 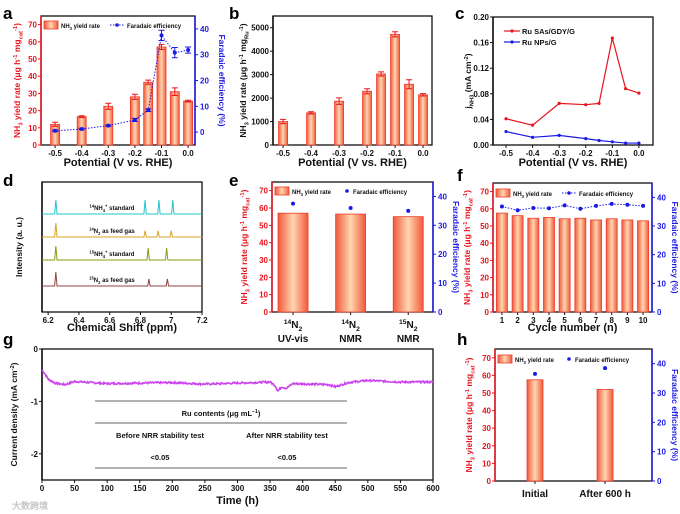 I want to click on x-axis-title: Cycle number (n), so click(x=573, y=328).